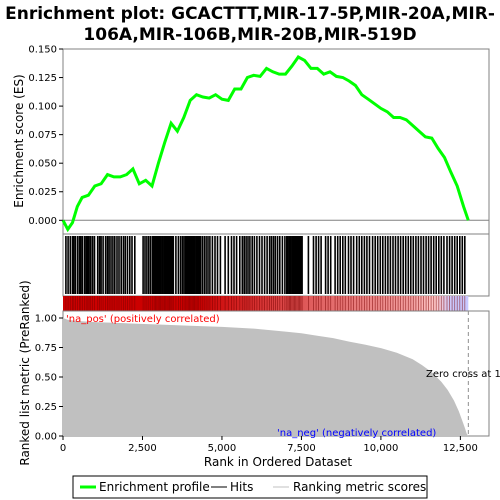  What do you see at coordinates (142, 448) in the screenshot?
I see `x-tick-label: 2,500` at bounding box center [142, 448].